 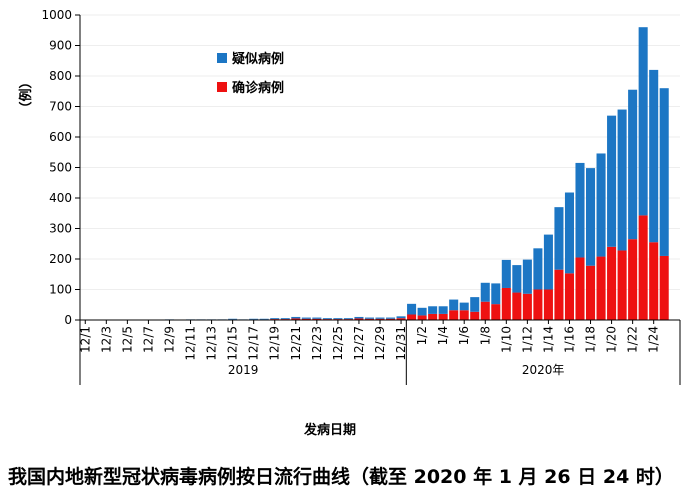 I want to click on y-tick-label: 300, so click(x=60, y=229).